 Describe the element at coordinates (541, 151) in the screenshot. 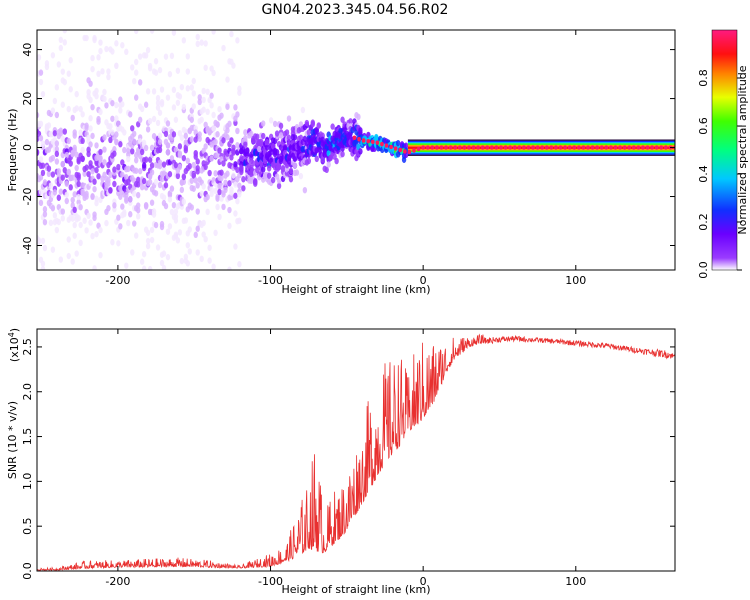

I see `carrier-line-band` at that location.